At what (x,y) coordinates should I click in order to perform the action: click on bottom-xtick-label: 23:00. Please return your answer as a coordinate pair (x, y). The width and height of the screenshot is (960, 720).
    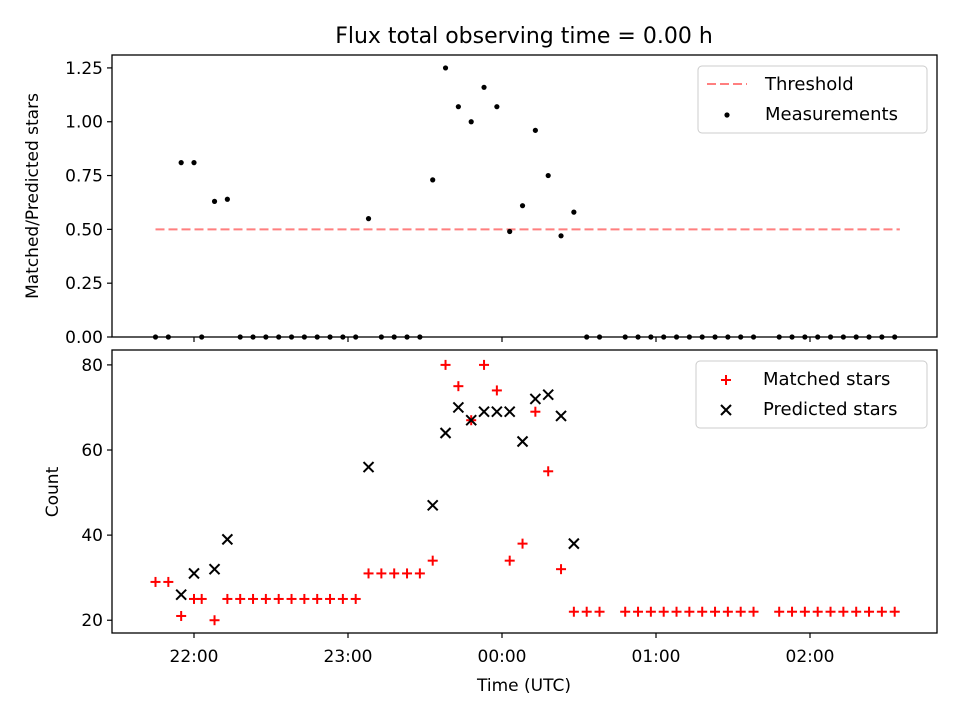
    Looking at the image, I should click on (348, 657).